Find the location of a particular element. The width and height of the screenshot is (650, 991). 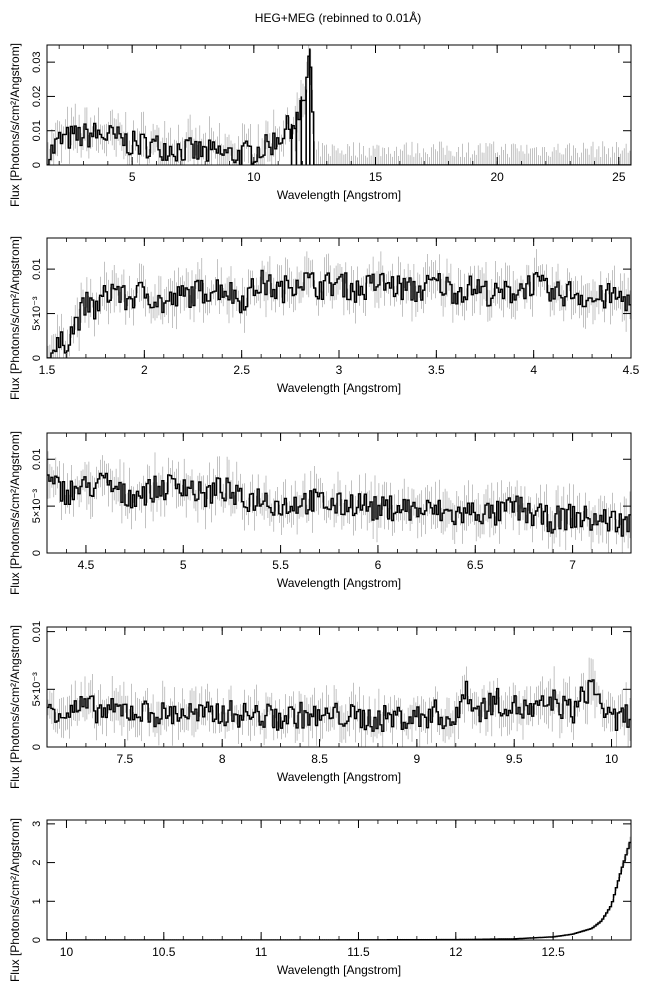

y-tick-label: 0.02 is located at coordinates (37, 96).